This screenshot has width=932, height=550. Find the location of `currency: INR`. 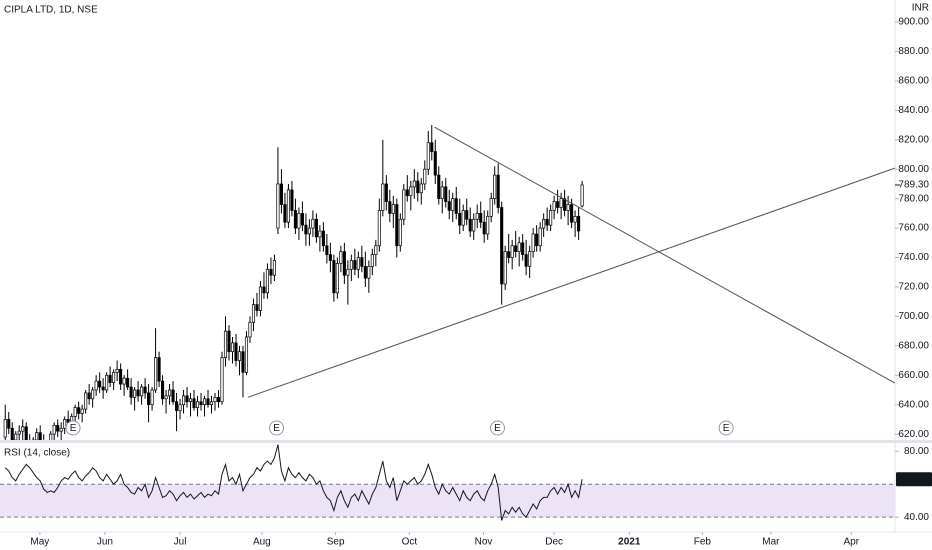

currency: INR is located at coordinates (920, 8).